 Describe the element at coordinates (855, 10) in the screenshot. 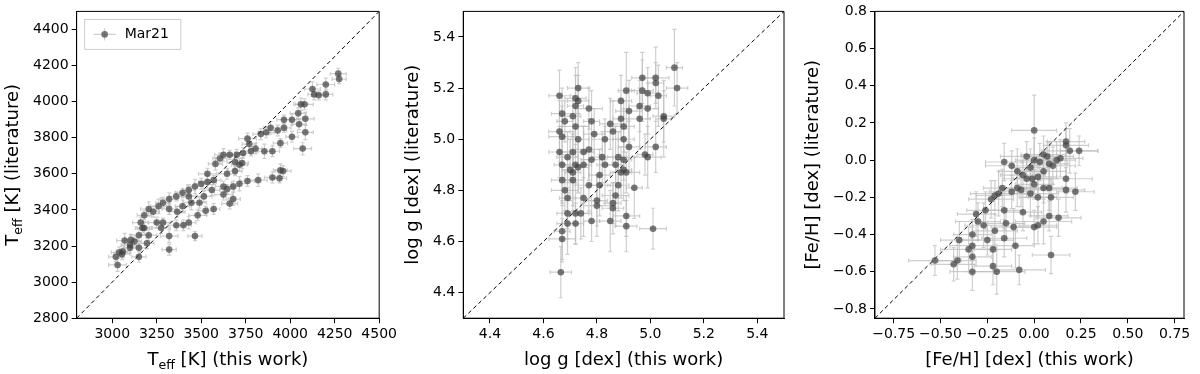

I see `y-tick-label: 0.8` at that location.